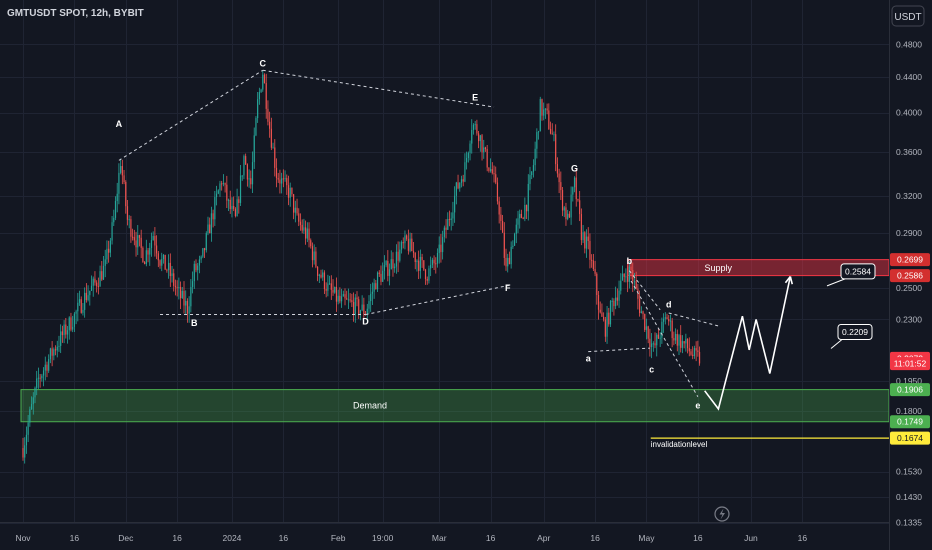 Image resolution: width=932 pixels, height=550 pixels. Describe the element at coordinates (455, 406) in the screenshot. I see `demand-zone` at that location.